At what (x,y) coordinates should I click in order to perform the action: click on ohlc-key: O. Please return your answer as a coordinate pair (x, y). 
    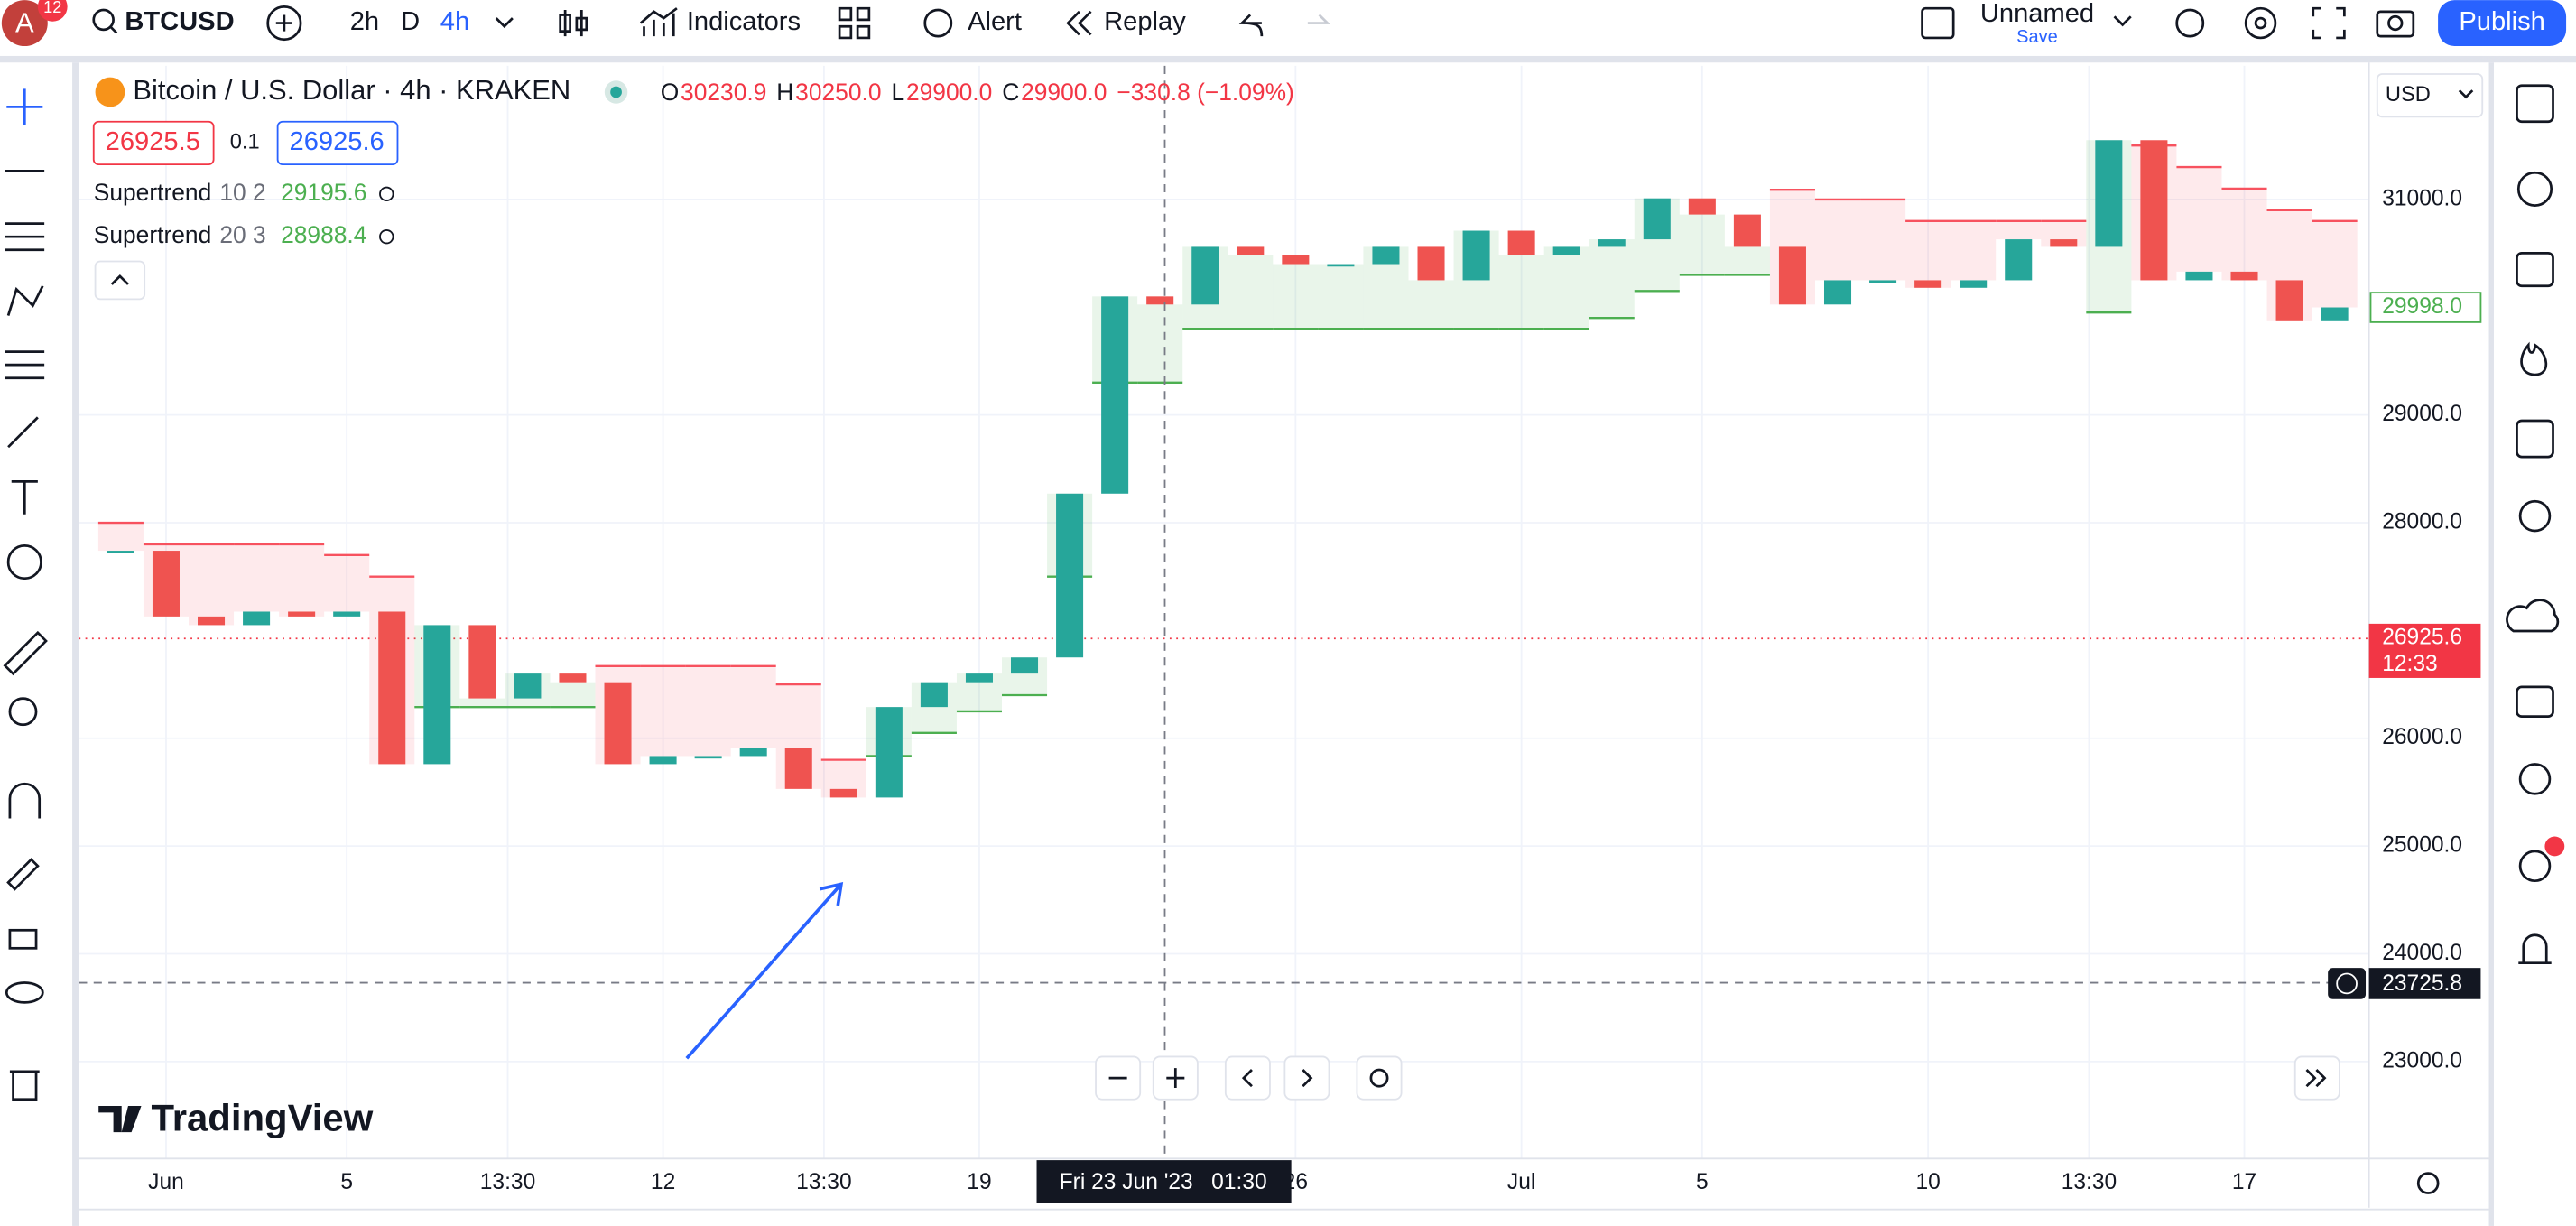
    Looking at the image, I should click on (670, 92).